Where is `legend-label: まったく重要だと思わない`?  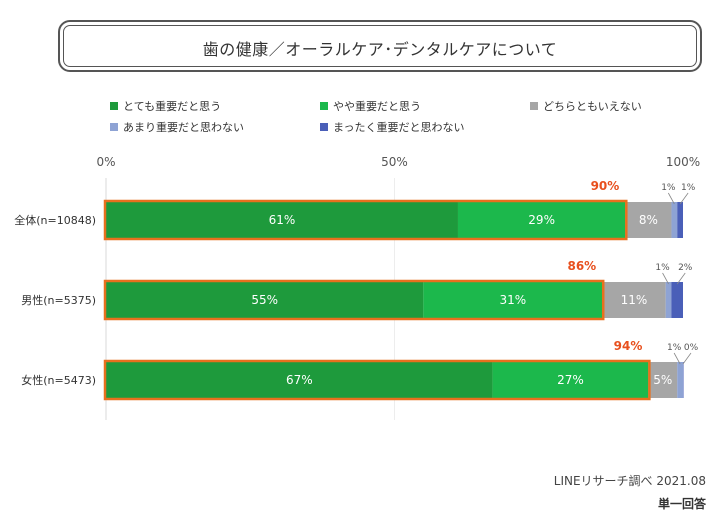
legend-label: まったく重要だと思わない is located at coordinates (399, 127).